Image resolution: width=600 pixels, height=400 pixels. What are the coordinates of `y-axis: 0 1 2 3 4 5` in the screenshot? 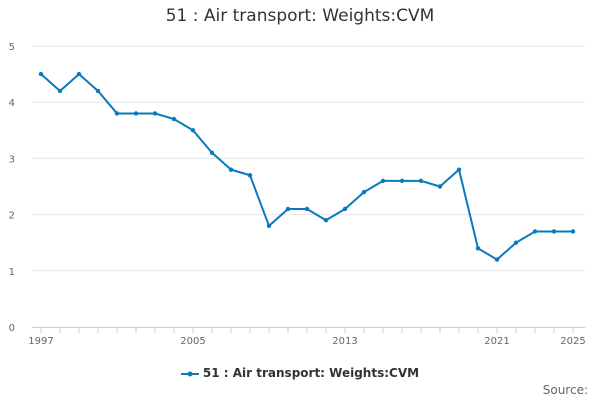 It's located at (12, 188).